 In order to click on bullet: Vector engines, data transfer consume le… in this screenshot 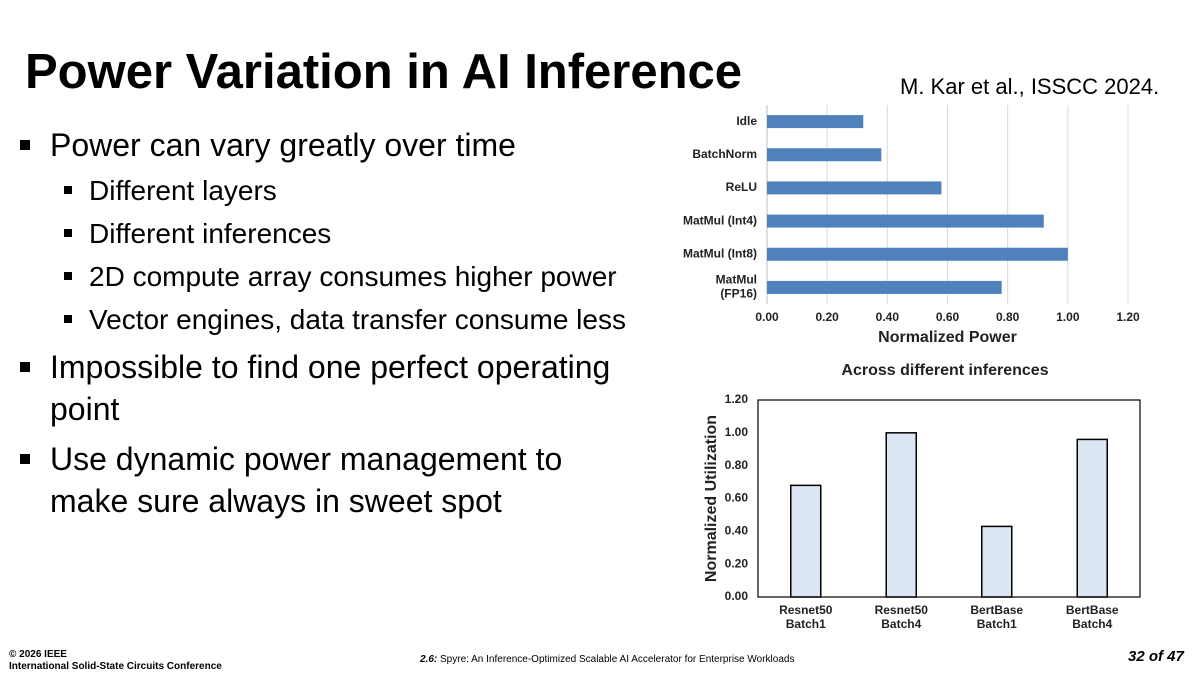, I will do `click(338, 319)`.